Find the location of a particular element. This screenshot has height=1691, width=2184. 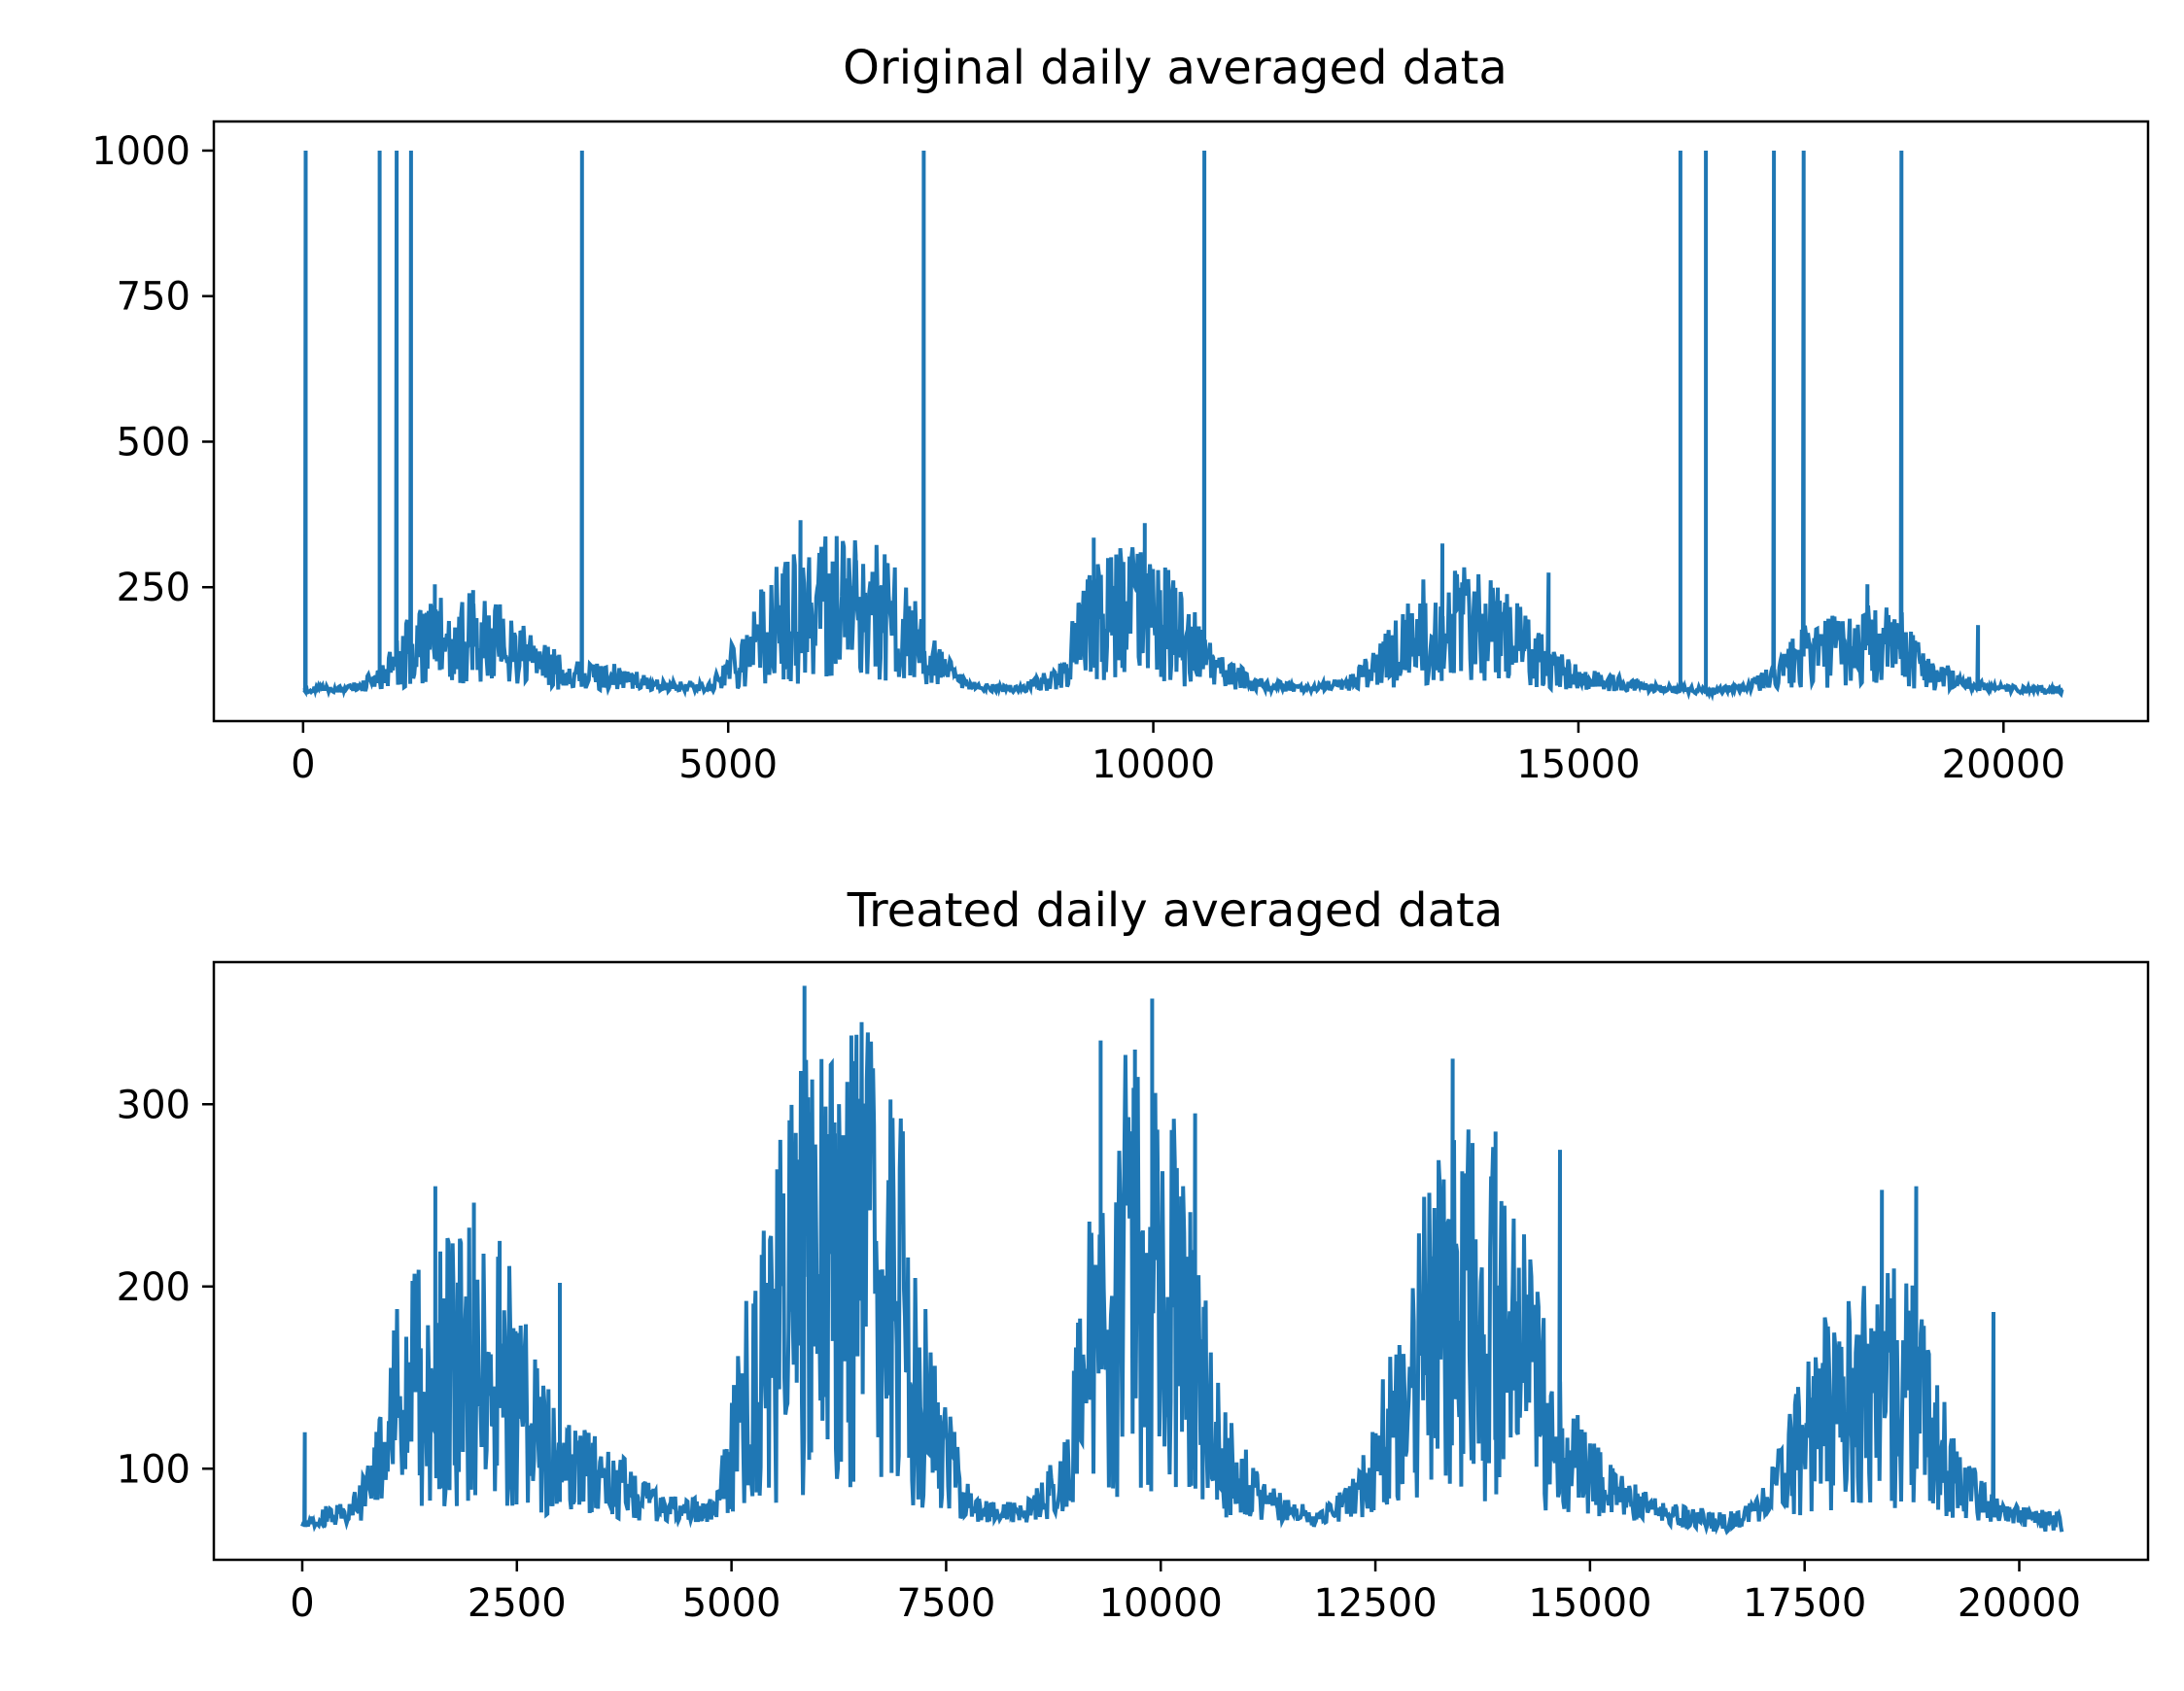

y-tick-label: 100 is located at coordinates (154, 1469).